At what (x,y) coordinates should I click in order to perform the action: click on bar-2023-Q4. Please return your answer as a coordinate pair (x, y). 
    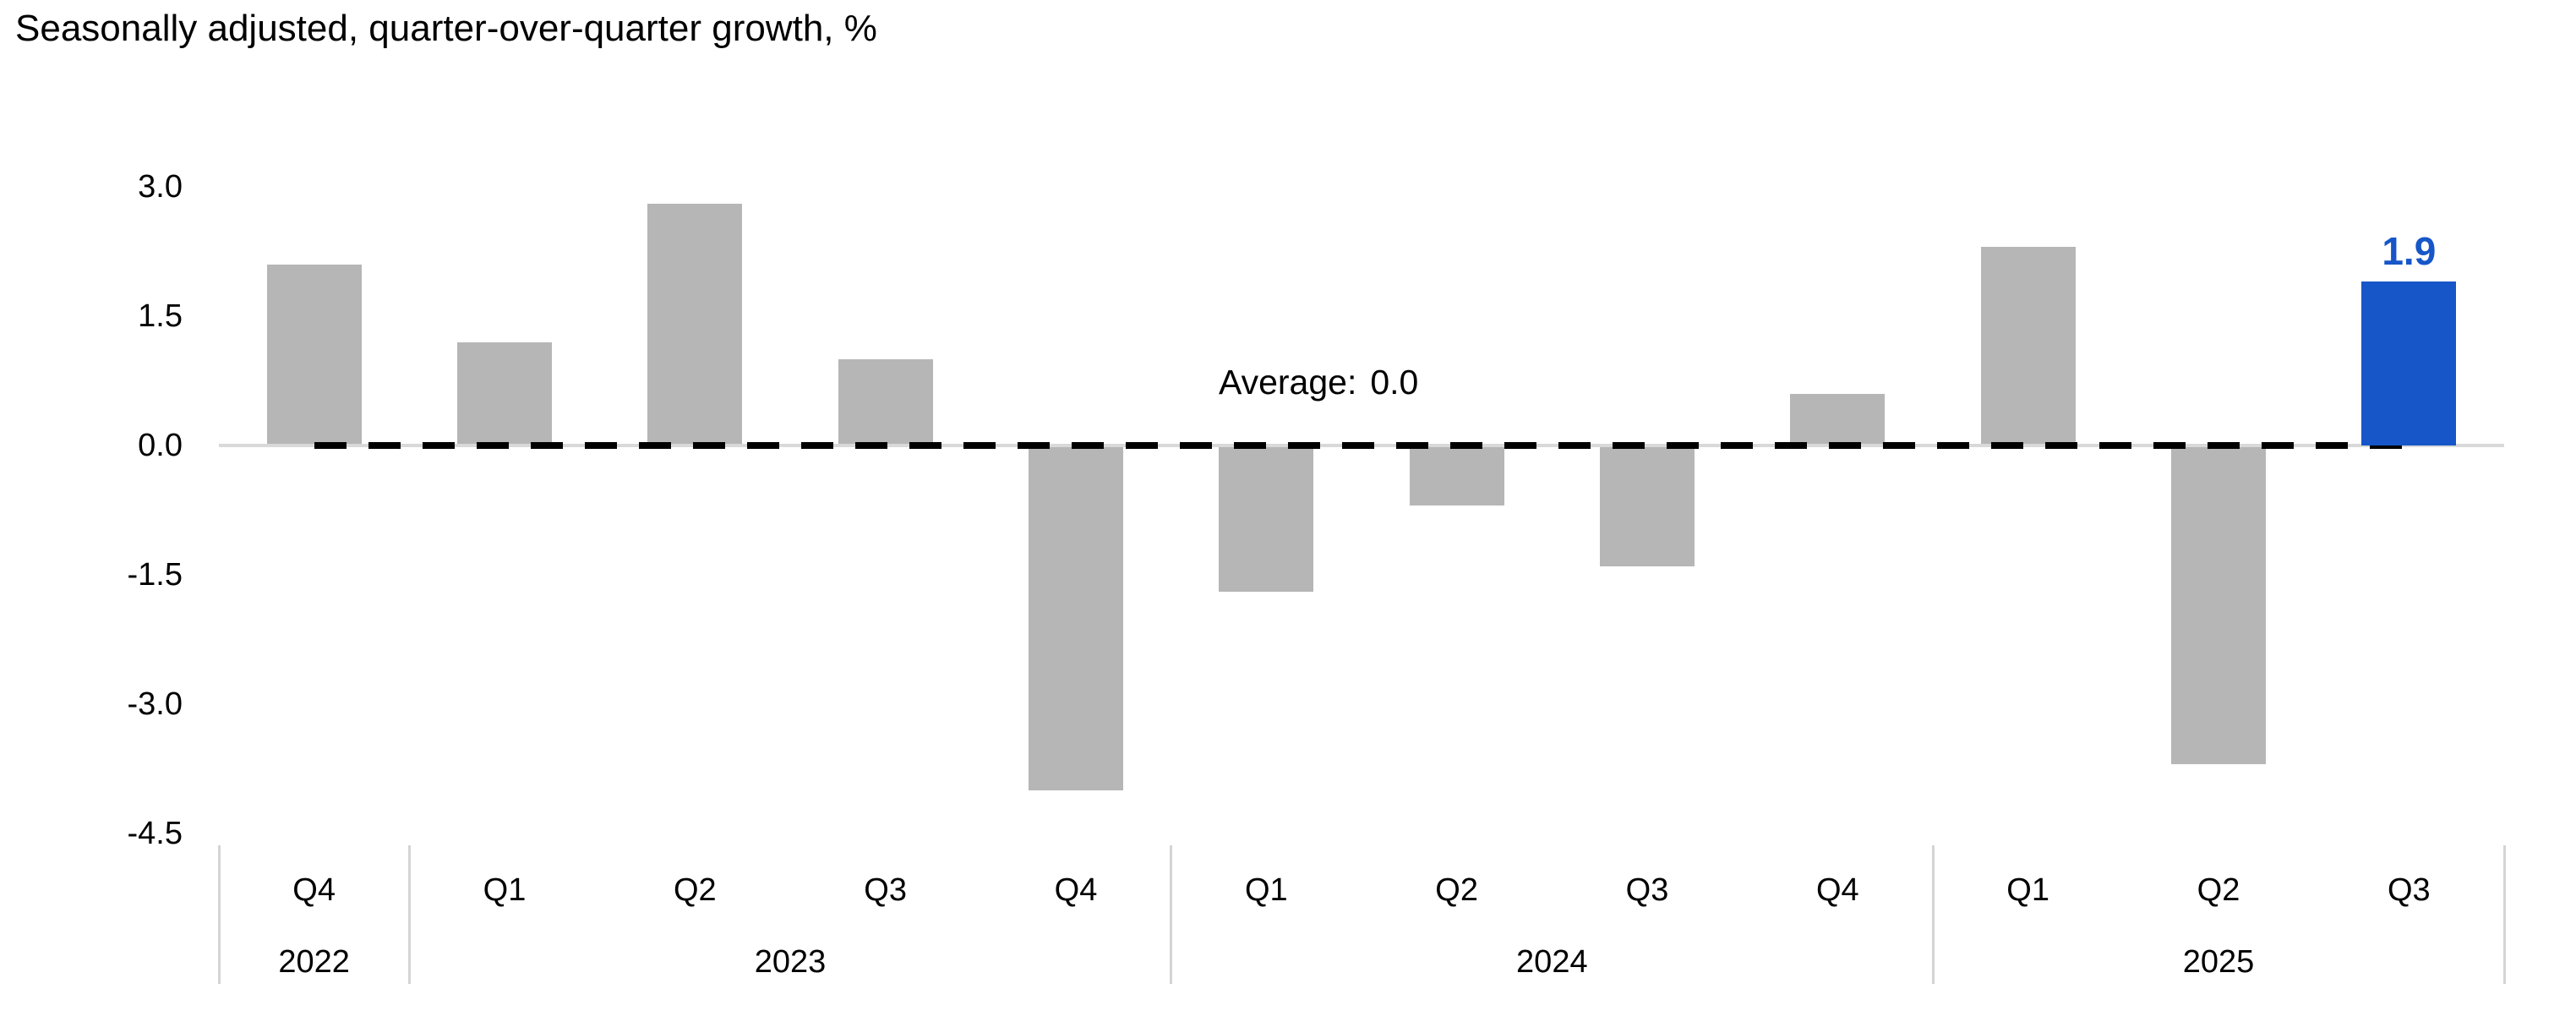
    Looking at the image, I should click on (1076, 617).